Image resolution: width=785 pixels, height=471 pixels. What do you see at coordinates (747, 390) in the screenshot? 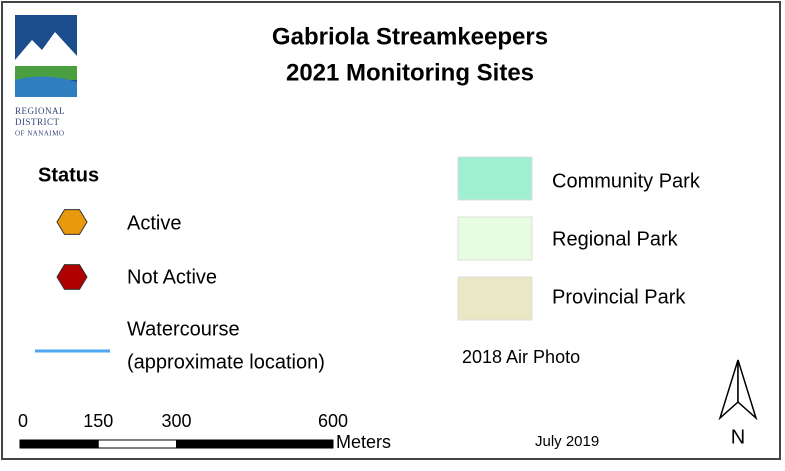
I see `north-arrow-right` at bounding box center [747, 390].